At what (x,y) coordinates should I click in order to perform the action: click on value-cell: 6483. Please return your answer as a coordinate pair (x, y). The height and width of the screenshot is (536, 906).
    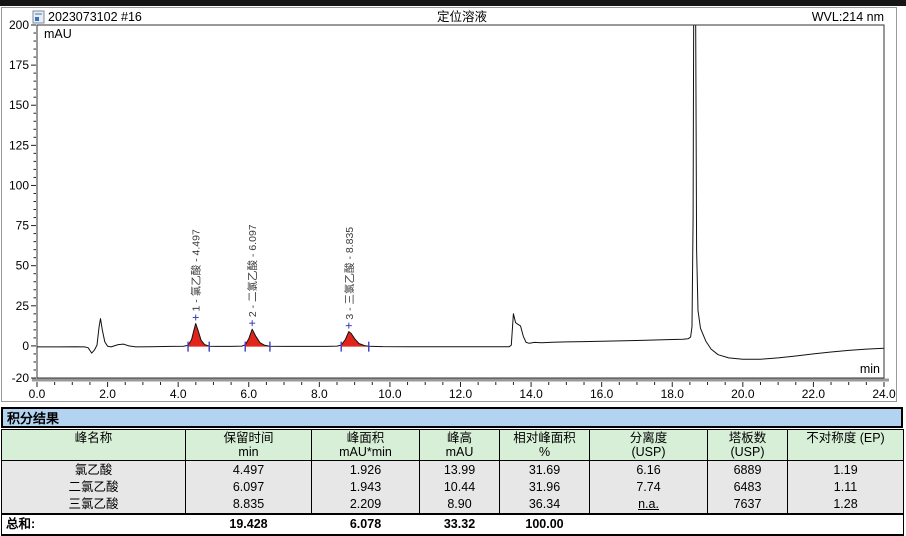
    Looking at the image, I should click on (747, 487).